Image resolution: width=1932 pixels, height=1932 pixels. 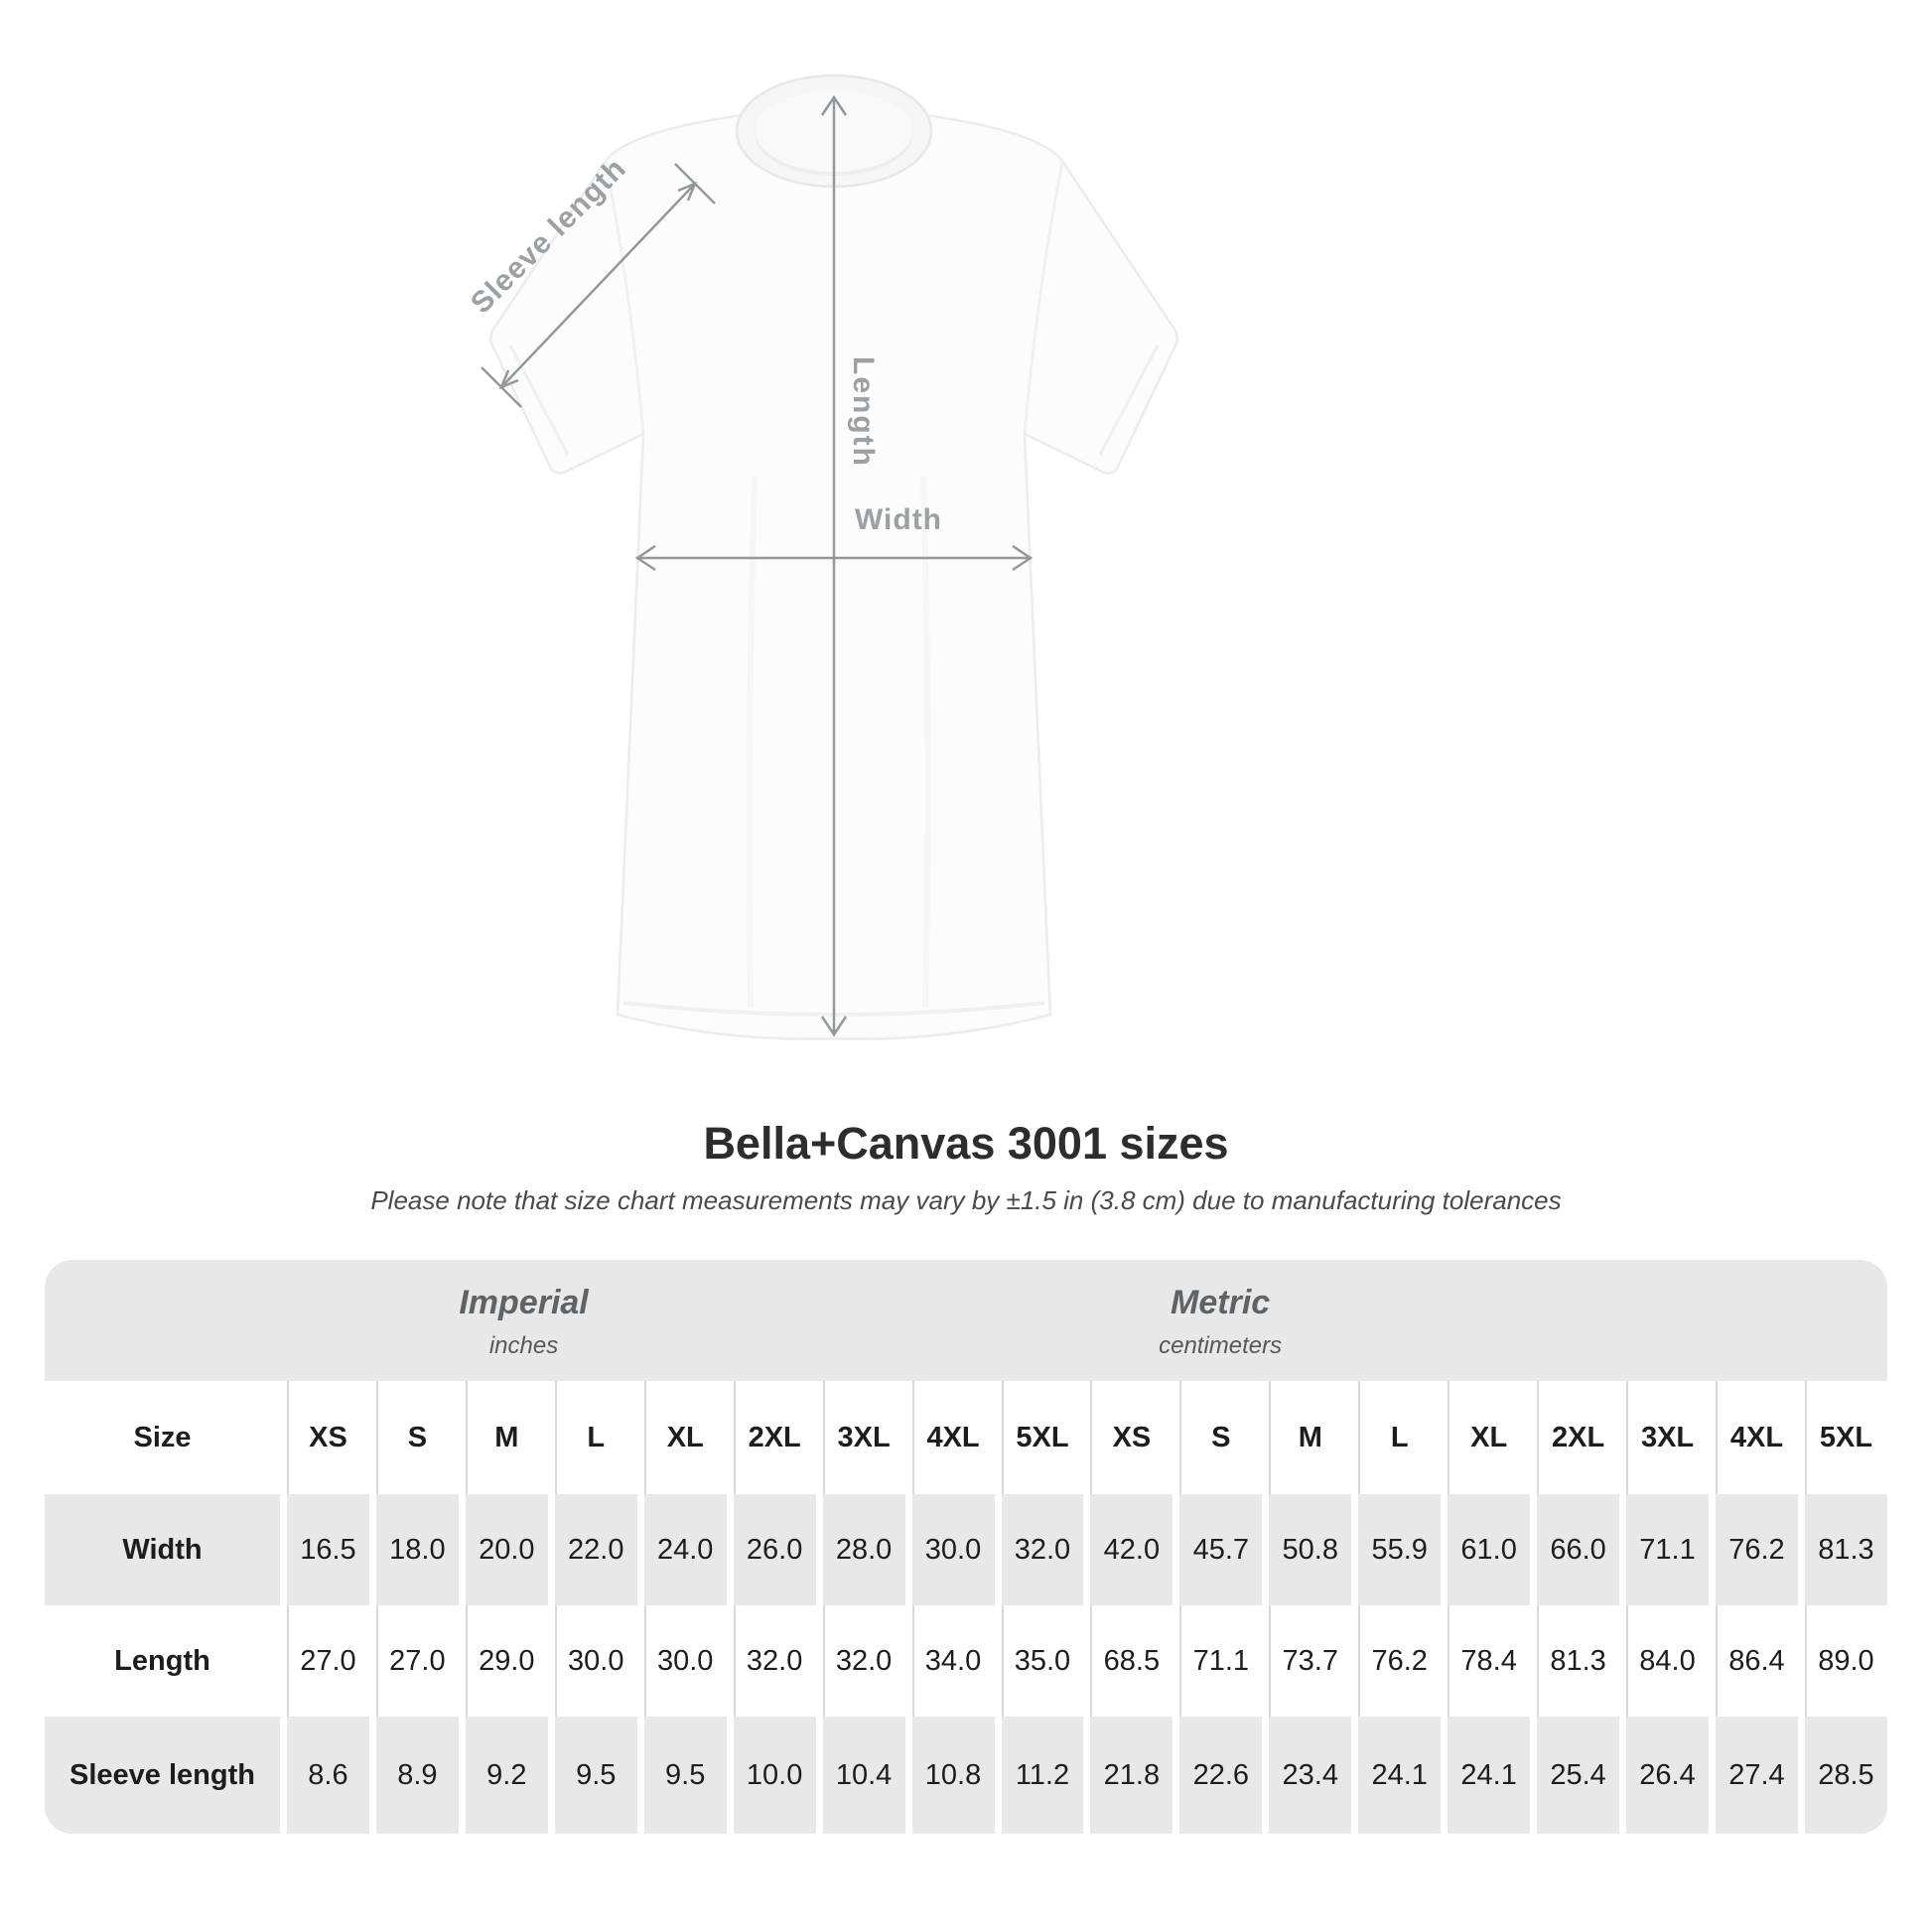 What do you see at coordinates (1220, 1322) in the screenshot?
I see `unit-header-metric: Metric centimeters` at bounding box center [1220, 1322].